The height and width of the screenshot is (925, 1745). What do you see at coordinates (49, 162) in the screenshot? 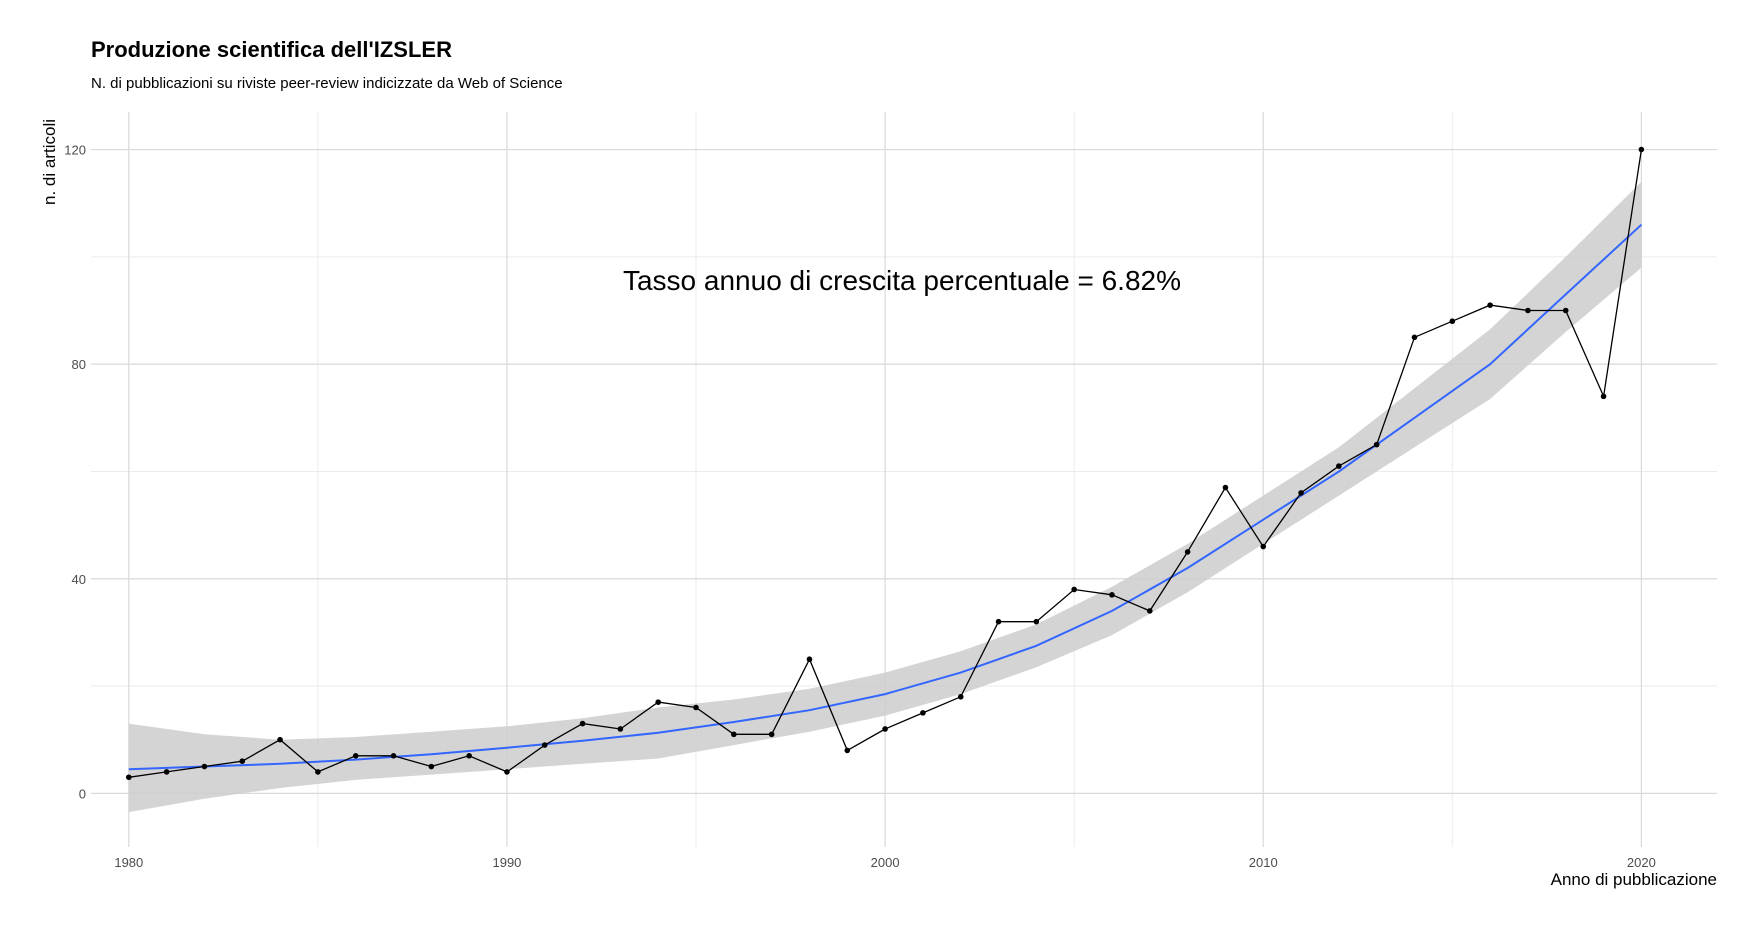
I see `y-axis-title: n. di articoli` at bounding box center [49, 162].